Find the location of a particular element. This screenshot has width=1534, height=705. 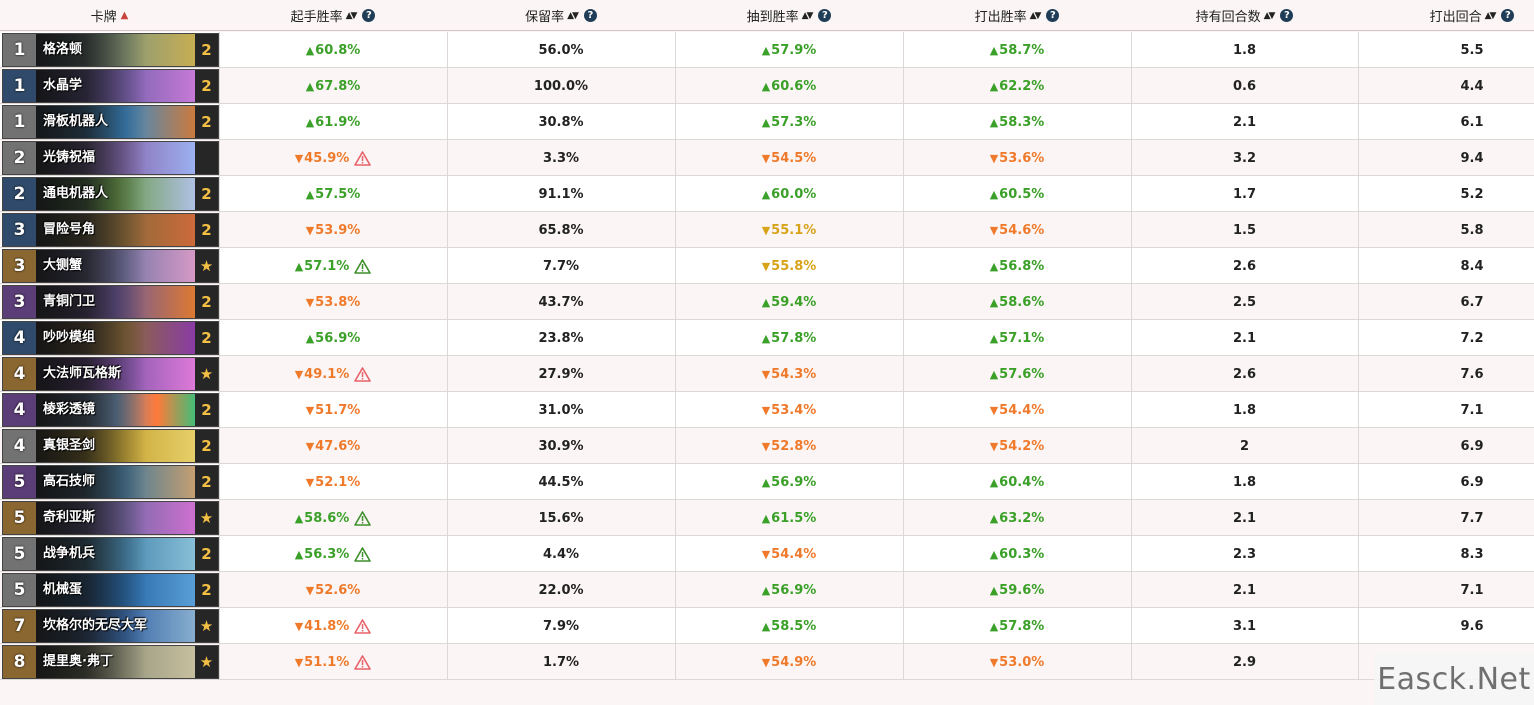

mulligan-winrate-cell: ▲ 60.8% is located at coordinates (333, 50).